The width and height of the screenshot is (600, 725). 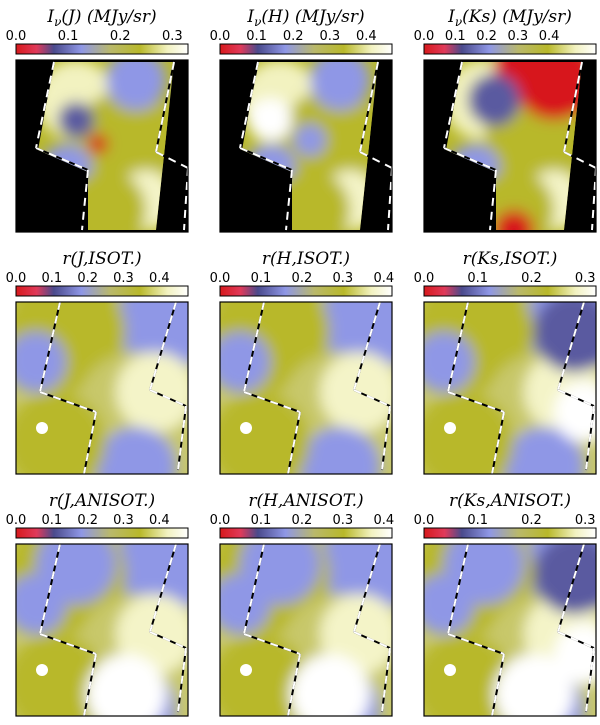 I want to click on panel-title: Iν(J) (MJy/sr), so click(x=101, y=18).